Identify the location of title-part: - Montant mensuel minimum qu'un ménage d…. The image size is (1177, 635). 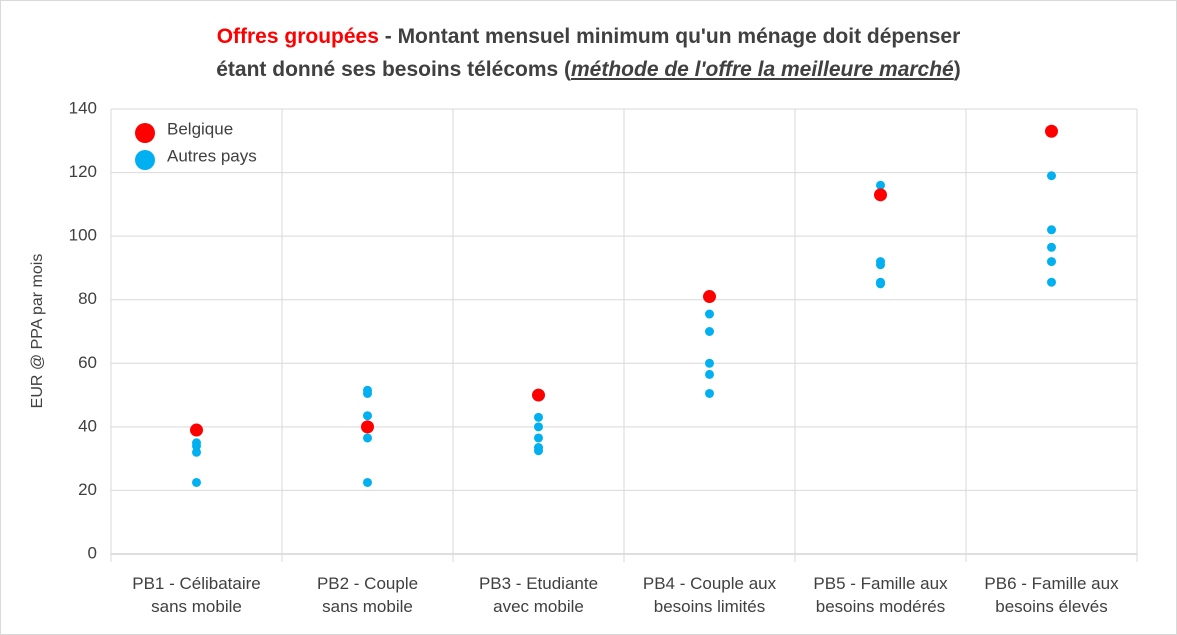
(669, 36).